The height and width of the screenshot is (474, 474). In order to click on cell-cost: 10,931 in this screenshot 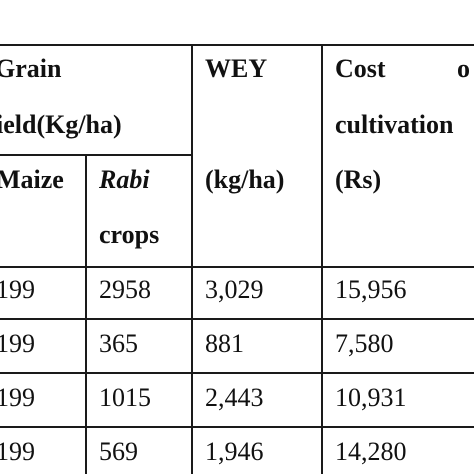, I will do `click(371, 397)`.